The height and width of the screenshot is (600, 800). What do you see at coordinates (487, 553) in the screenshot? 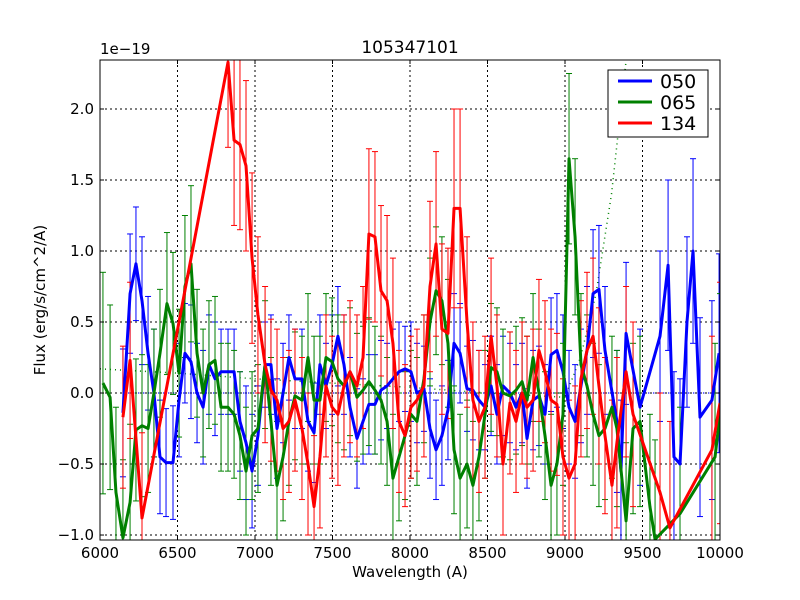
I see `x-tick-label: 8500` at bounding box center [487, 553].